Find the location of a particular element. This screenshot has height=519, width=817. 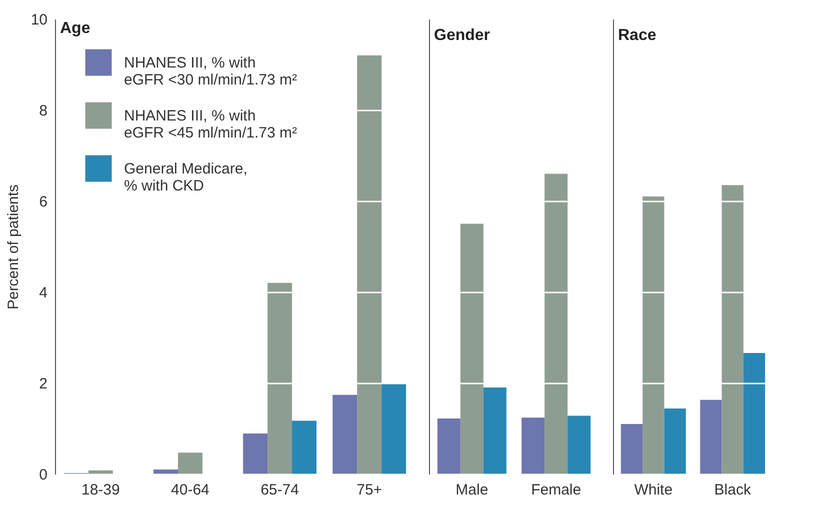

y-tick-label: 2 is located at coordinates (43, 384).